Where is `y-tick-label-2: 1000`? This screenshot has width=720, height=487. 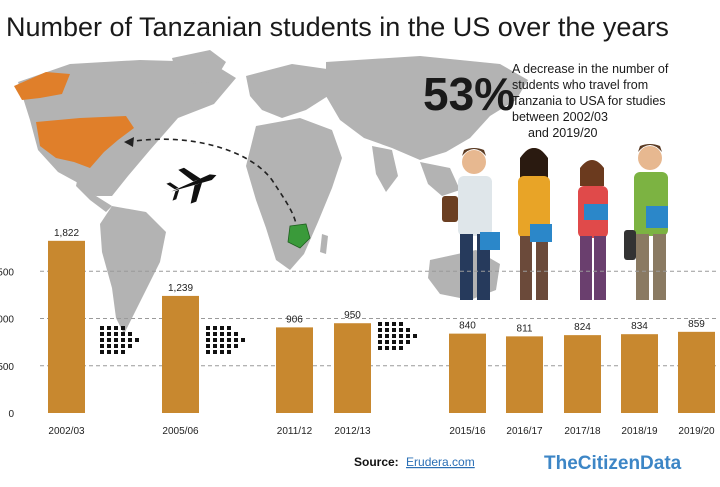
y-tick-label-2: 1000 is located at coordinates (7, 320).